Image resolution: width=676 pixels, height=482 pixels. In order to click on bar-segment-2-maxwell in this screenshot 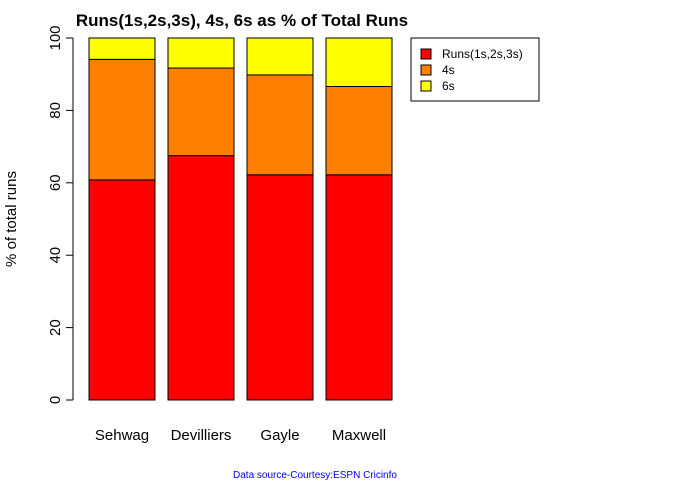, I will do `click(359, 131)`.